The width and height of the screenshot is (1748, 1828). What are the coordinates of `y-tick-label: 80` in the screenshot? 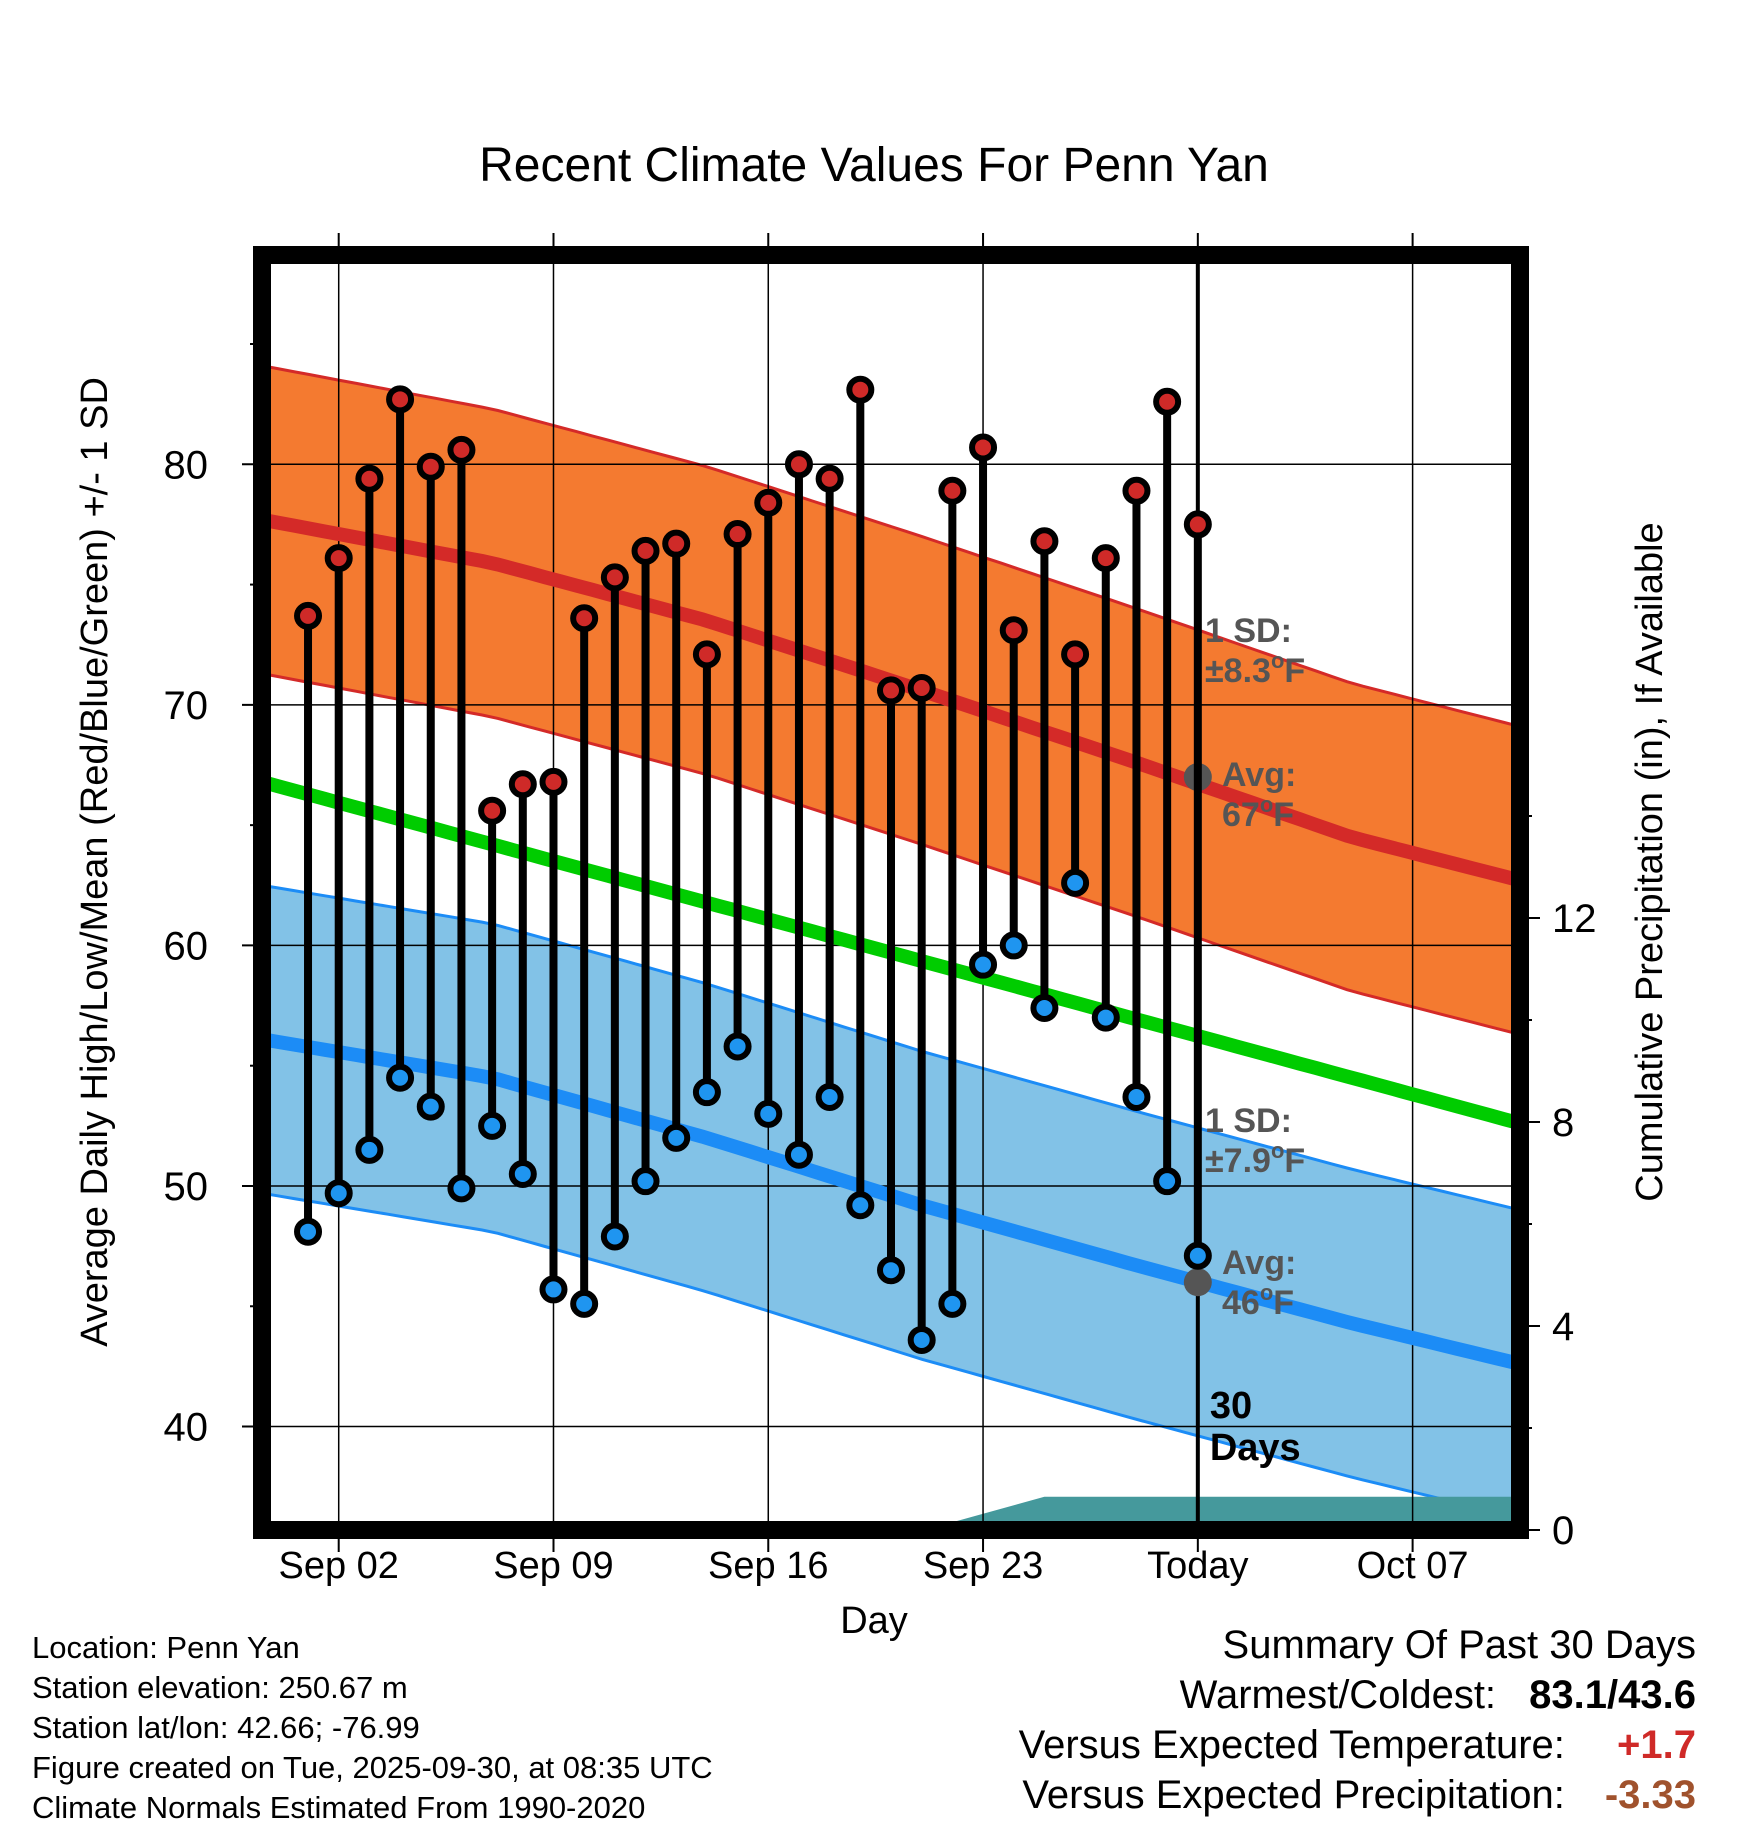 It's located at (186, 465).